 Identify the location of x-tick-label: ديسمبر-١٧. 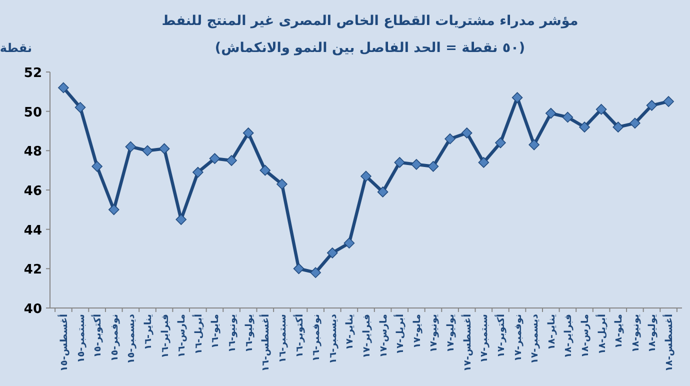
(535, 339).